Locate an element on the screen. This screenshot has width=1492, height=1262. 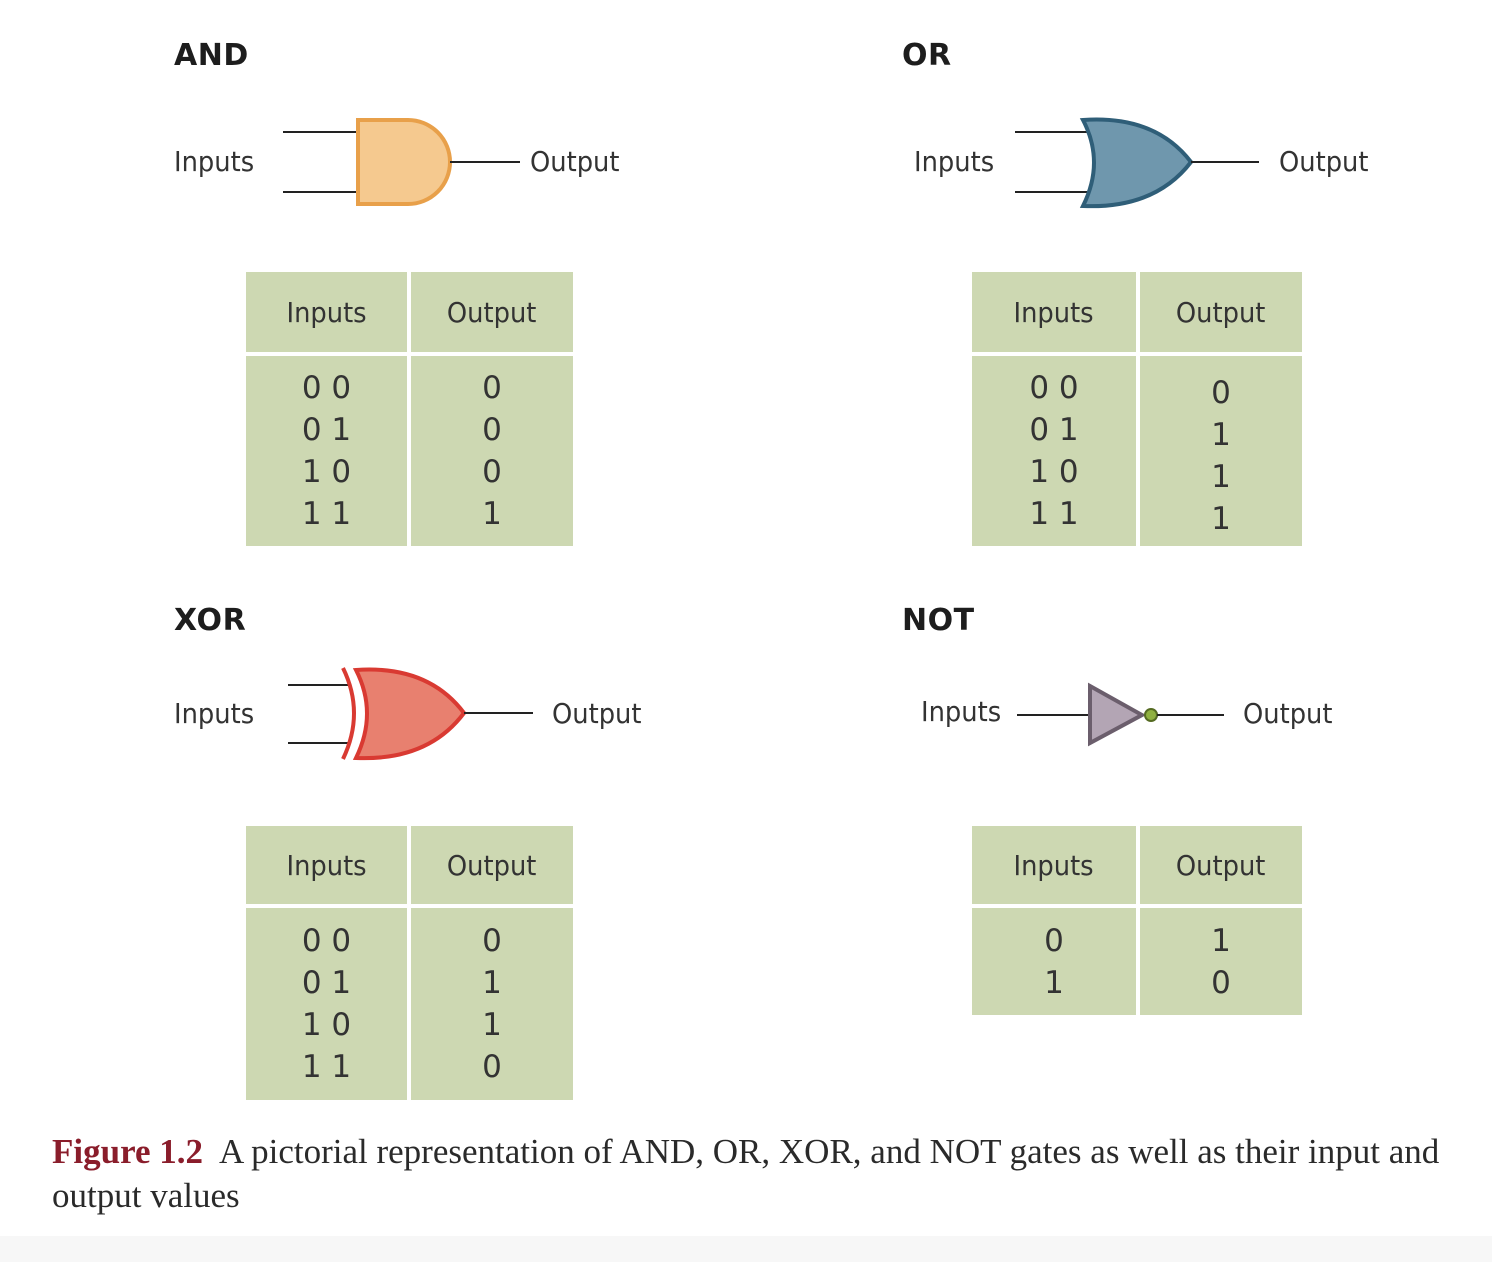
and-gate-symbol is located at coordinates (401, 162).